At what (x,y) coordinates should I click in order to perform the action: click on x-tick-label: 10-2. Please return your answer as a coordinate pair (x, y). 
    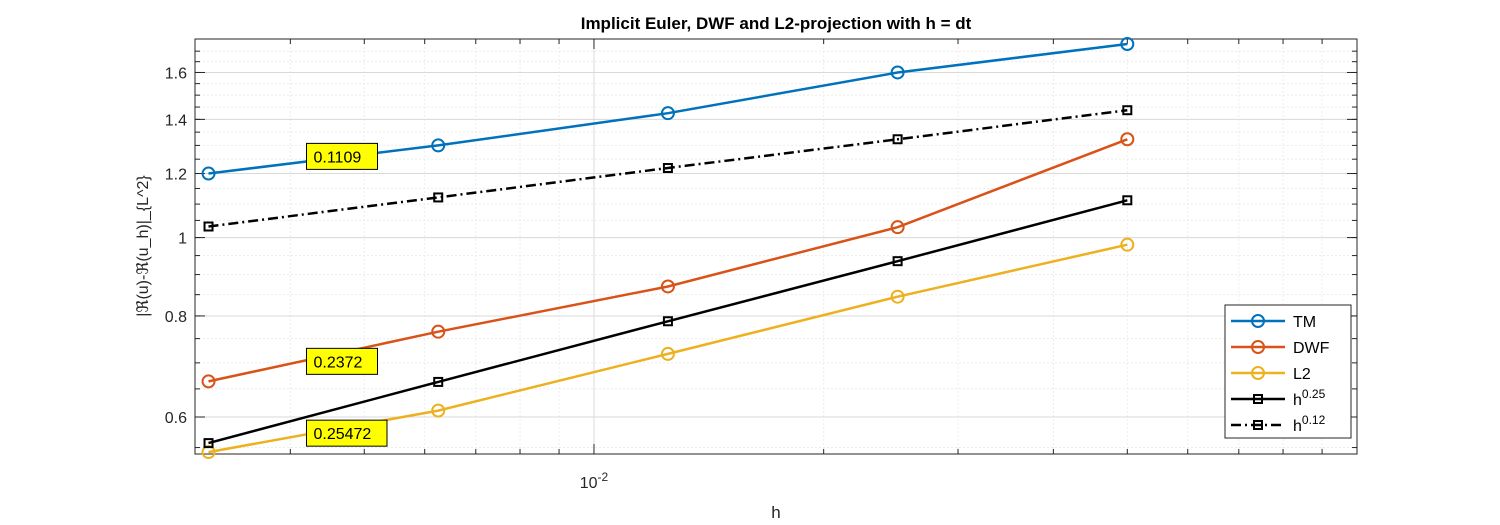
    Looking at the image, I should click on (594, 481).